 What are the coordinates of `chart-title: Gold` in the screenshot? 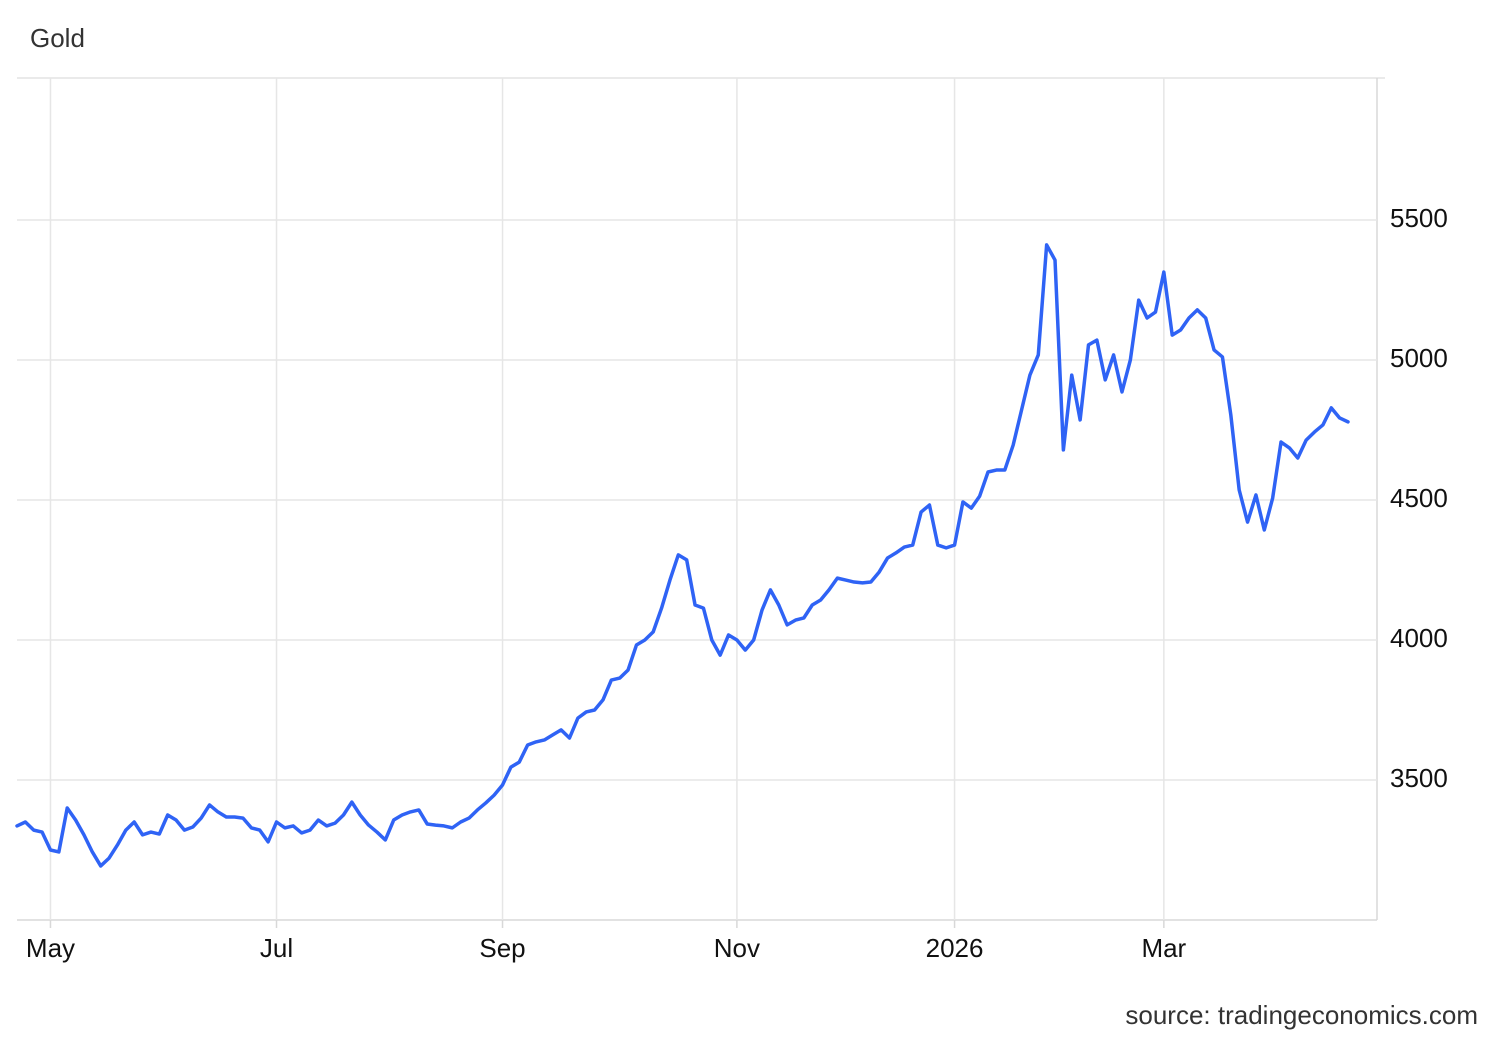 It's located at (57, 38).